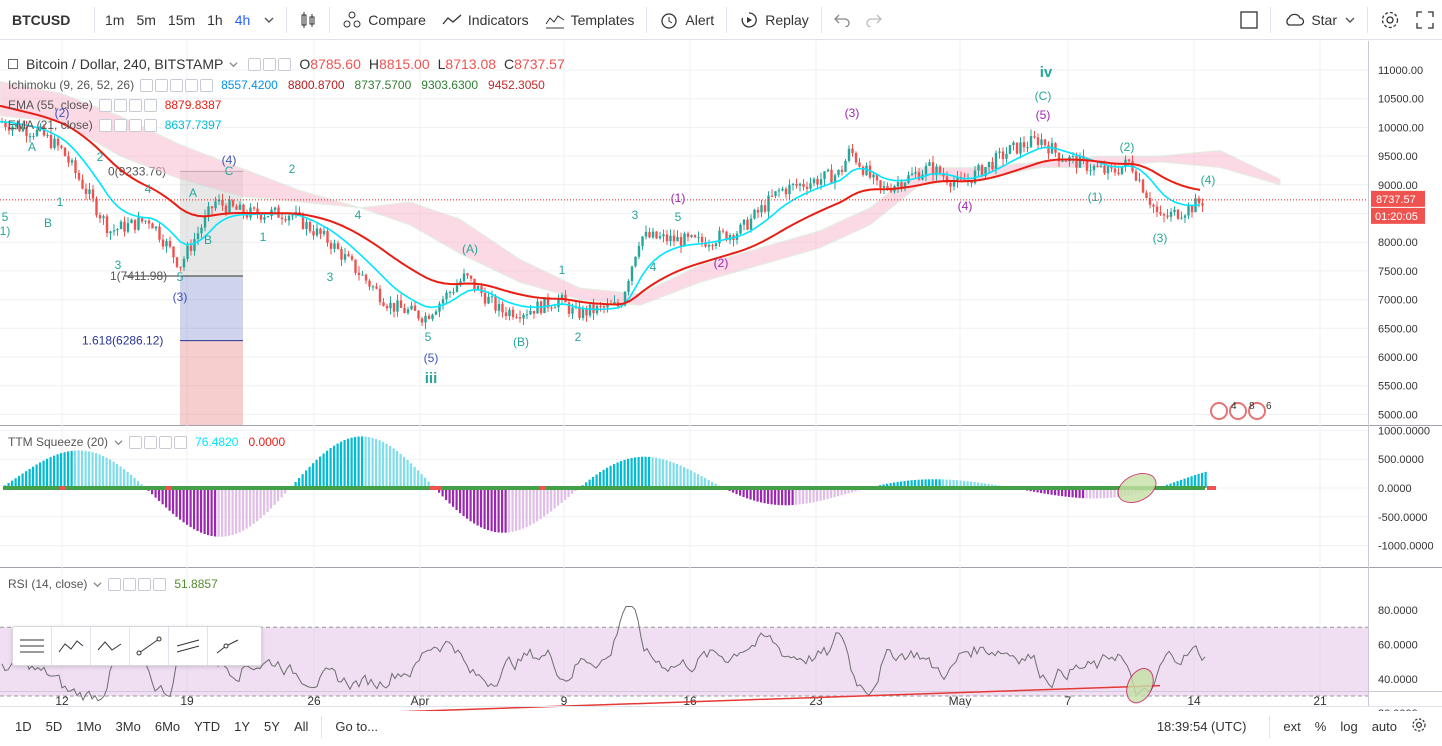  I want to click on utc-clock: 18:39:54 (UTC), so click(1201, 726).